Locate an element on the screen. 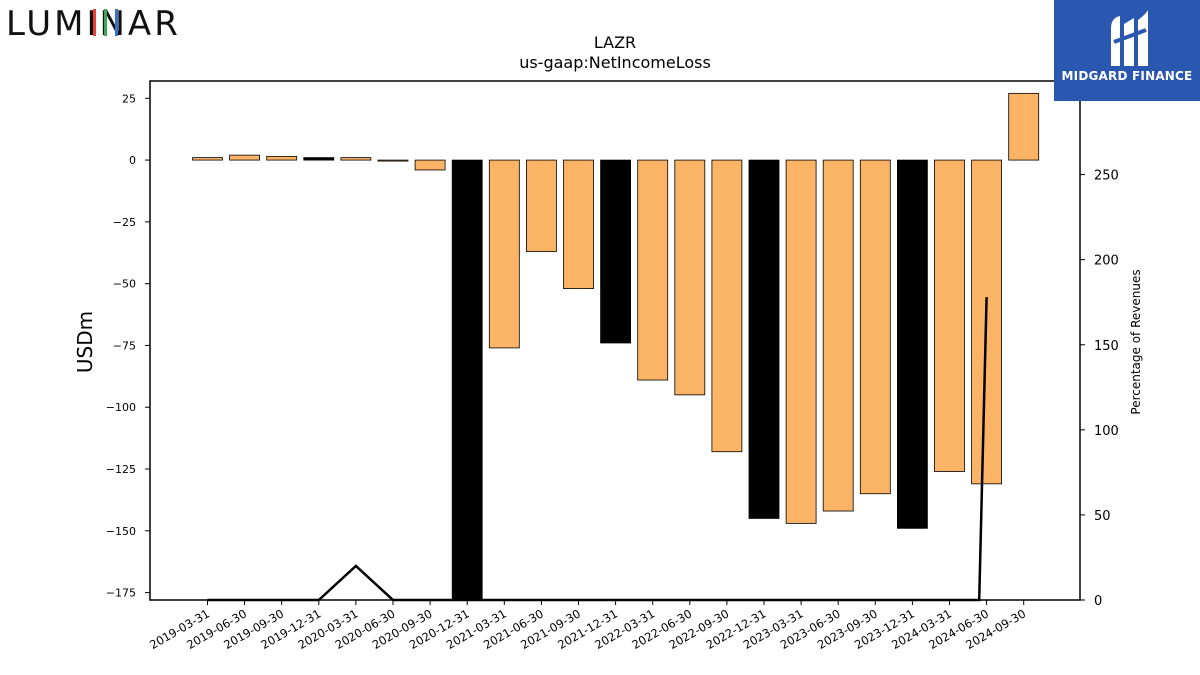 The width and height of the screenshot is (1200, 675). y-tick-label: −175 is located at coordinates (121, 593).